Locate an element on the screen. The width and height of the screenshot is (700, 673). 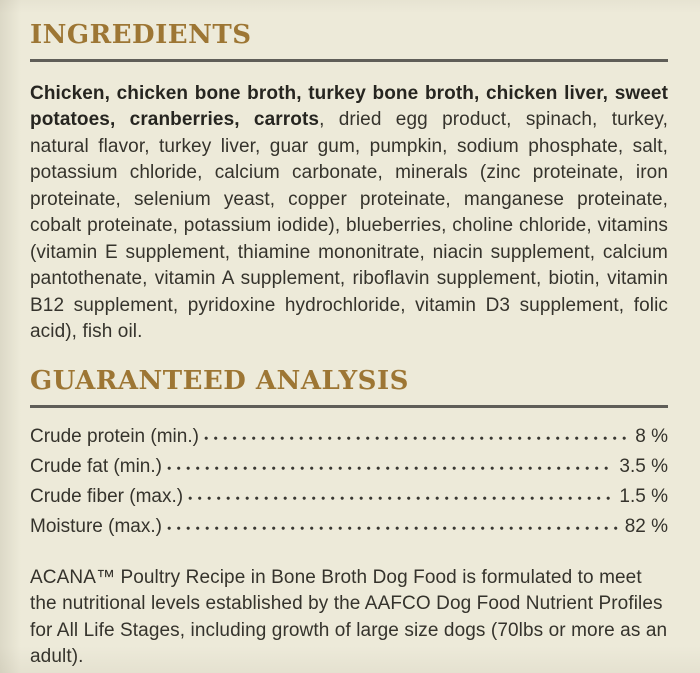
analysis-value: 3.5 % is located at coordinates (643, 466).